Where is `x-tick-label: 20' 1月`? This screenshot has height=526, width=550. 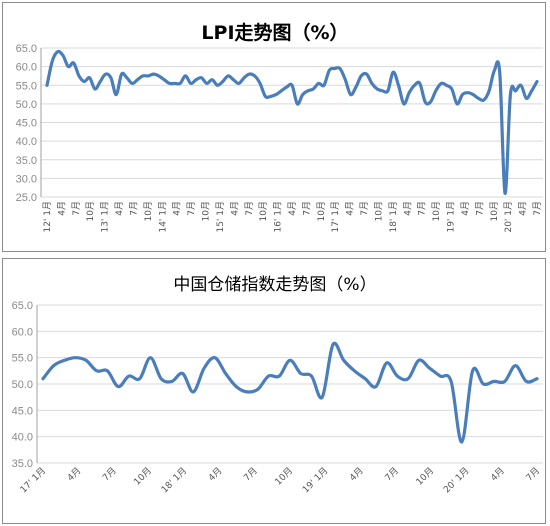
x-tick-label: 20' 1月 is located at coordinates (456, 480).